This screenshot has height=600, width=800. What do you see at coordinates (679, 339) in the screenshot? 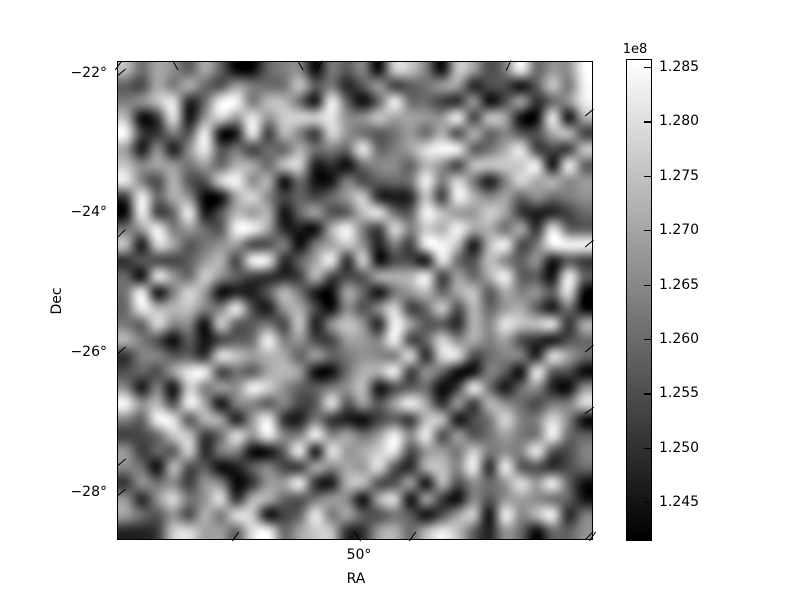
I see `colorbar-tick-label: 1.260` at bounding box center [679, 339].